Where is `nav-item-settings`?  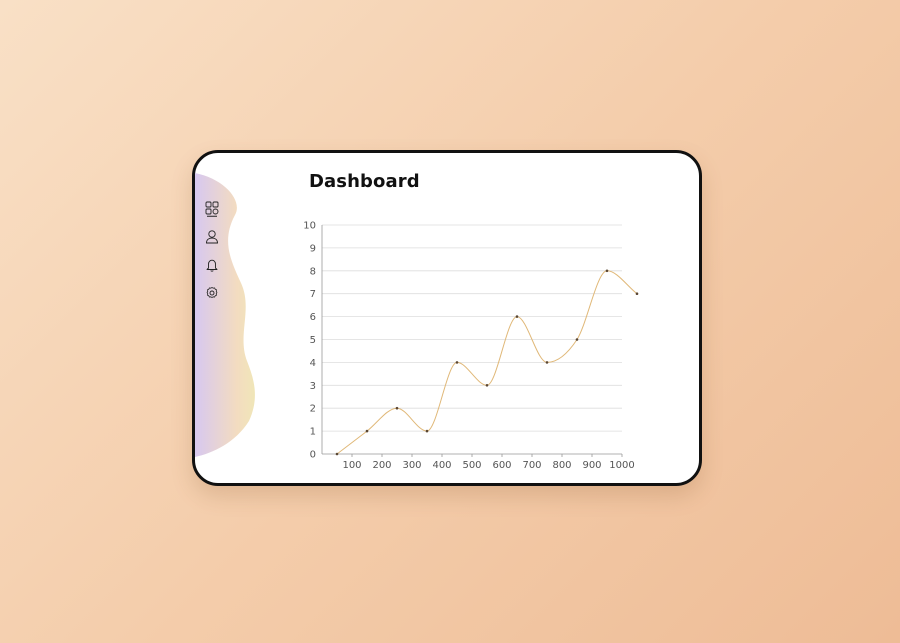 nav-item-settings is located at coordinates (212, 293).